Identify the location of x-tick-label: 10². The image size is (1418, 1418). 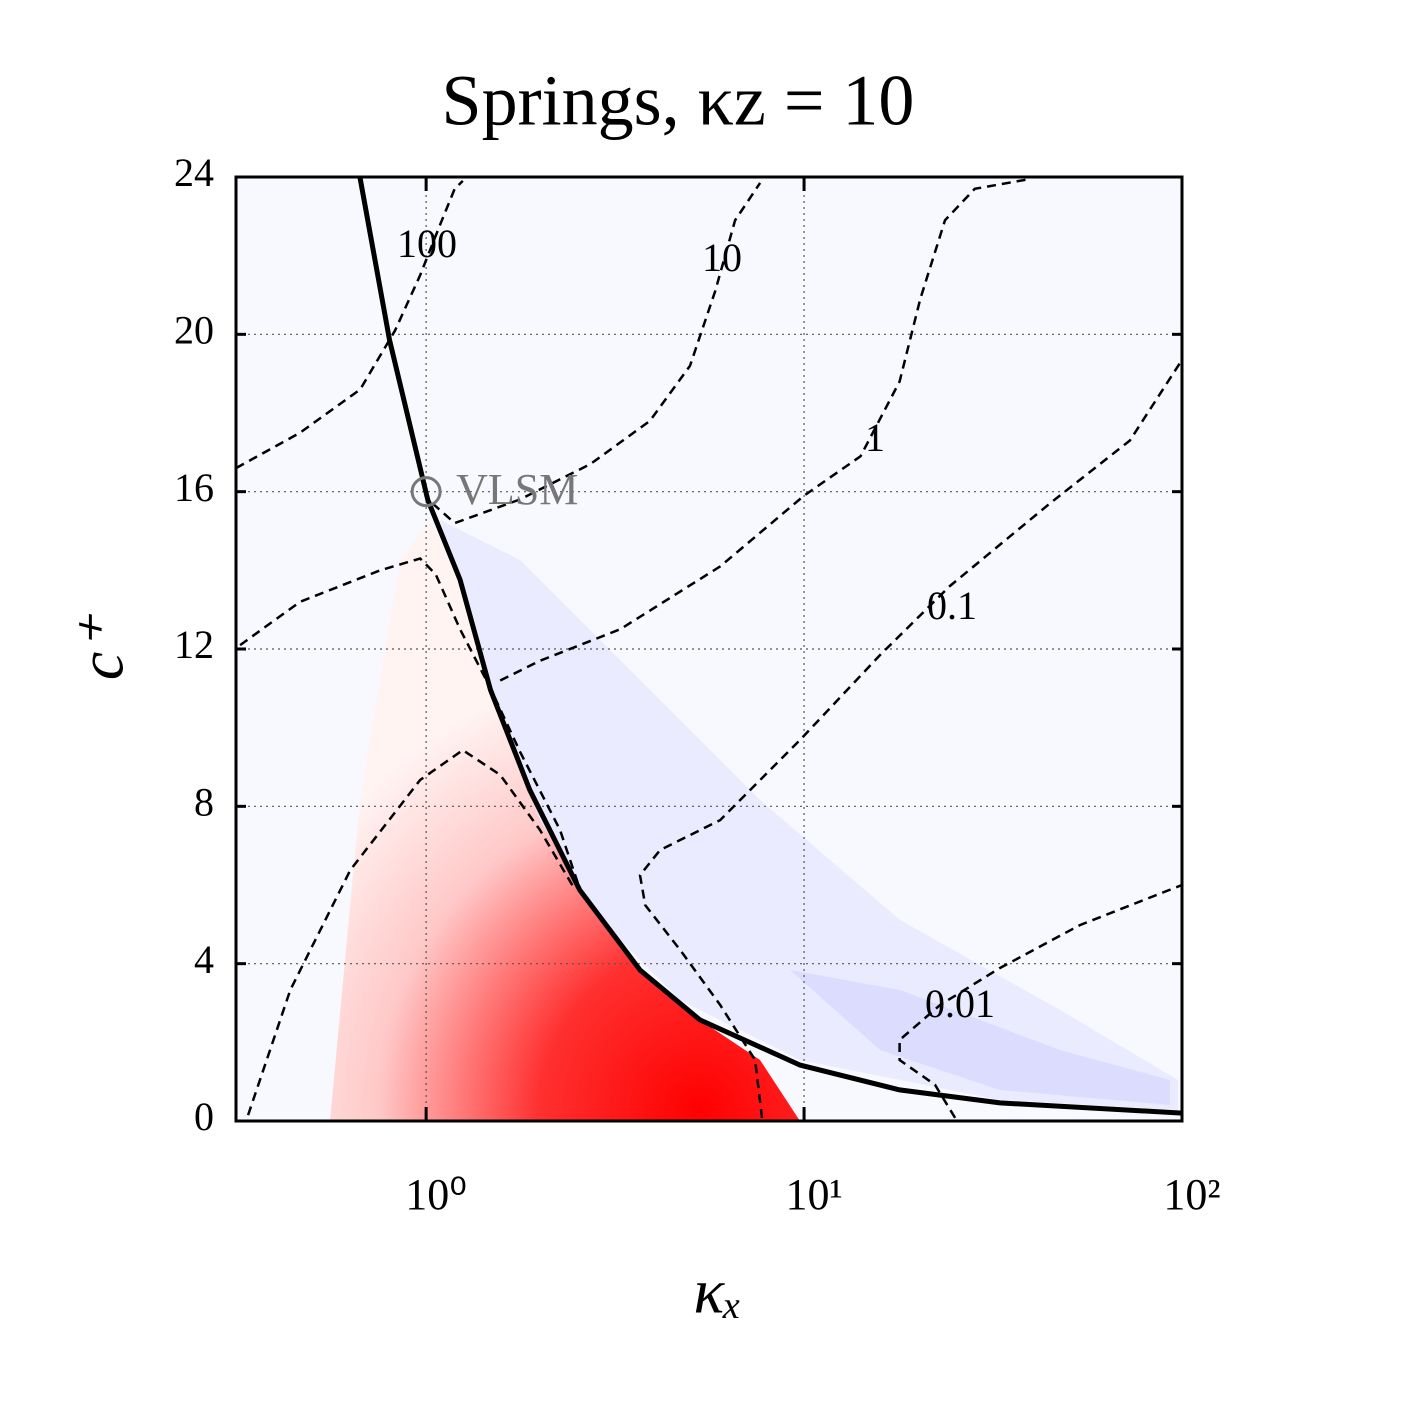
(1191, 1194).